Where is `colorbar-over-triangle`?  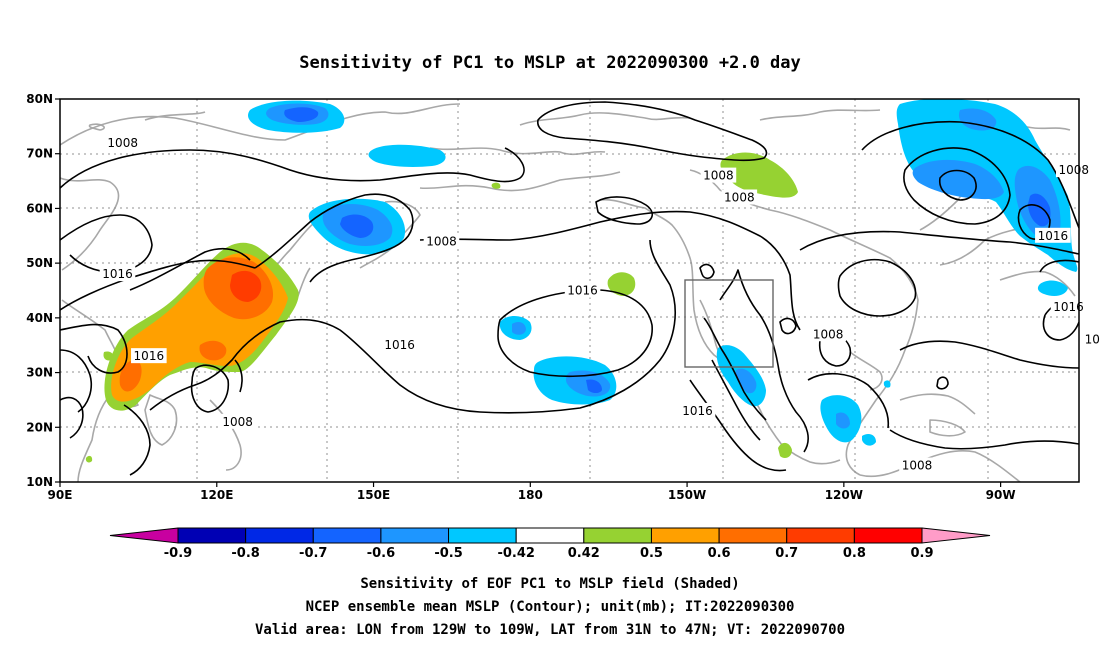 colorbar-over-triangle is located at coordinates (956, 535).